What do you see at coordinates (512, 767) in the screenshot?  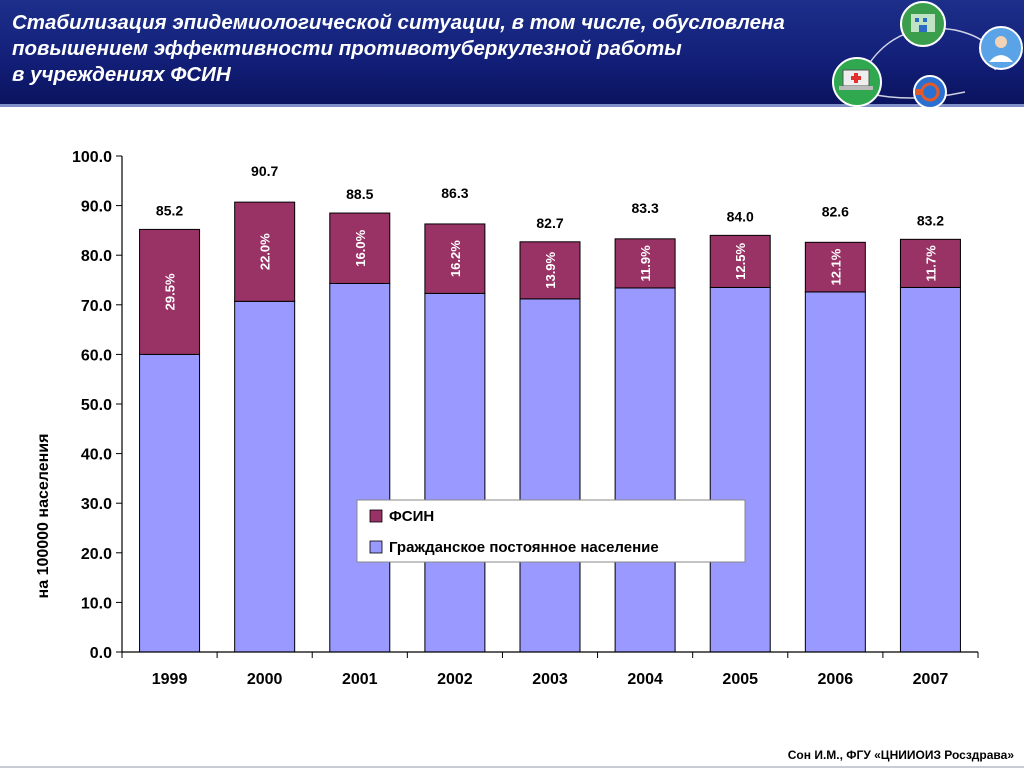 I see `footer-divider` at bounding box center [512, 767].